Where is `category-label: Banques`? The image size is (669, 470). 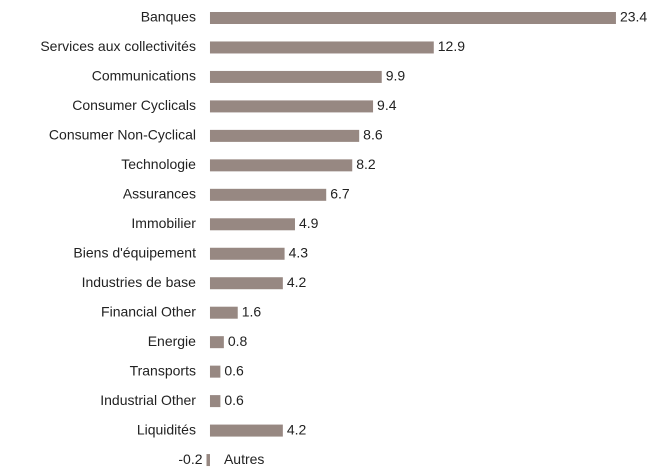 category-label: Banques is located at coordinates (168, 17).